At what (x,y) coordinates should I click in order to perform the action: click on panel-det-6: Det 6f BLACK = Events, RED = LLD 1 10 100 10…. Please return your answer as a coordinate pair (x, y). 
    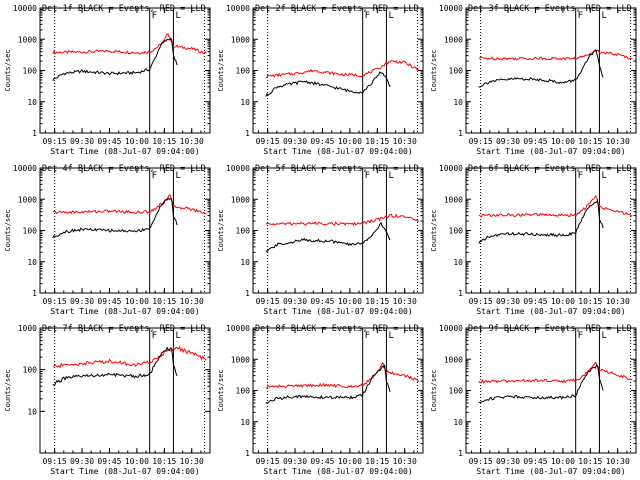
    Looking at the image, I should click on (533, 240).